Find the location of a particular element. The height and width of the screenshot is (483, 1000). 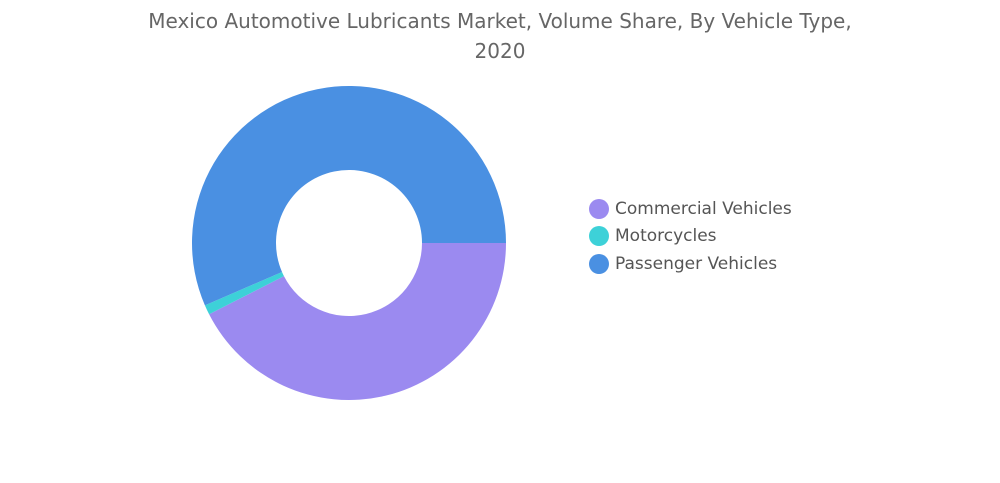

legend-item-commercial-vehicles: Commercial Vehicles is located at coordinates (690, 209).